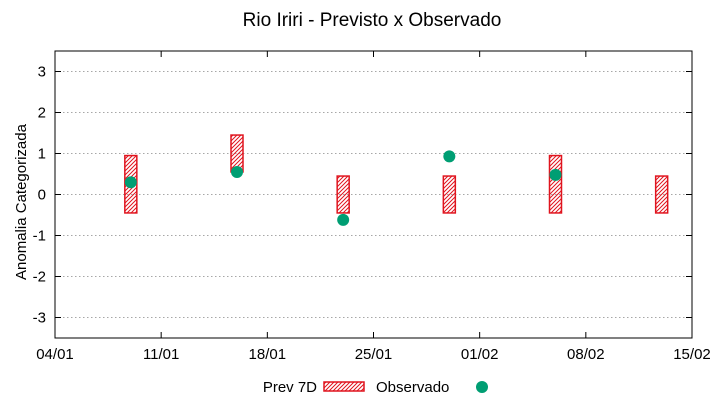 Image resolution: width=720 pixels, height=400 pixels. Describe the element at coordinates (586, 354) in the screenshot. I see `x-tick-label: 08/02` at that location.